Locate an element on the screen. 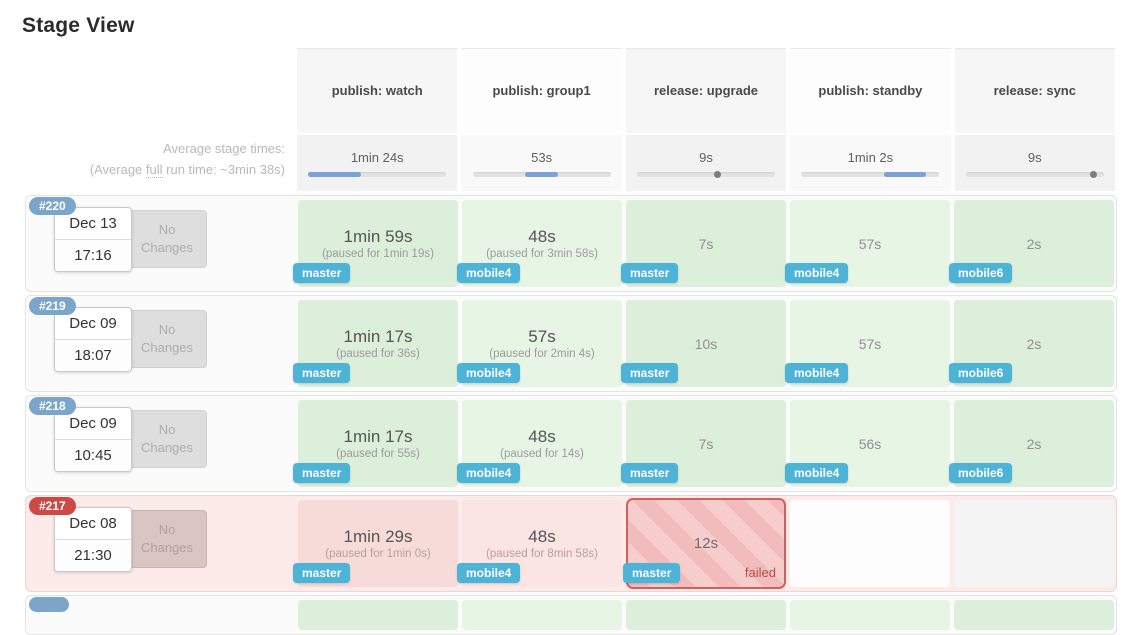 This screenshot has width=1138, height=635. run-datetime: Dec 09 10:45 is located at coordinates (93, 439).